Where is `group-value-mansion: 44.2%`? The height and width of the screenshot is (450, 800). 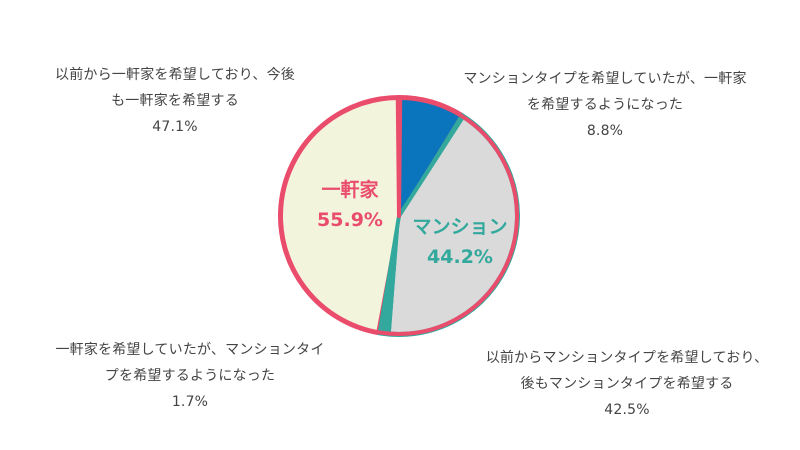
group-value-mansion: 44.2% is located at coordinates (460, 257).